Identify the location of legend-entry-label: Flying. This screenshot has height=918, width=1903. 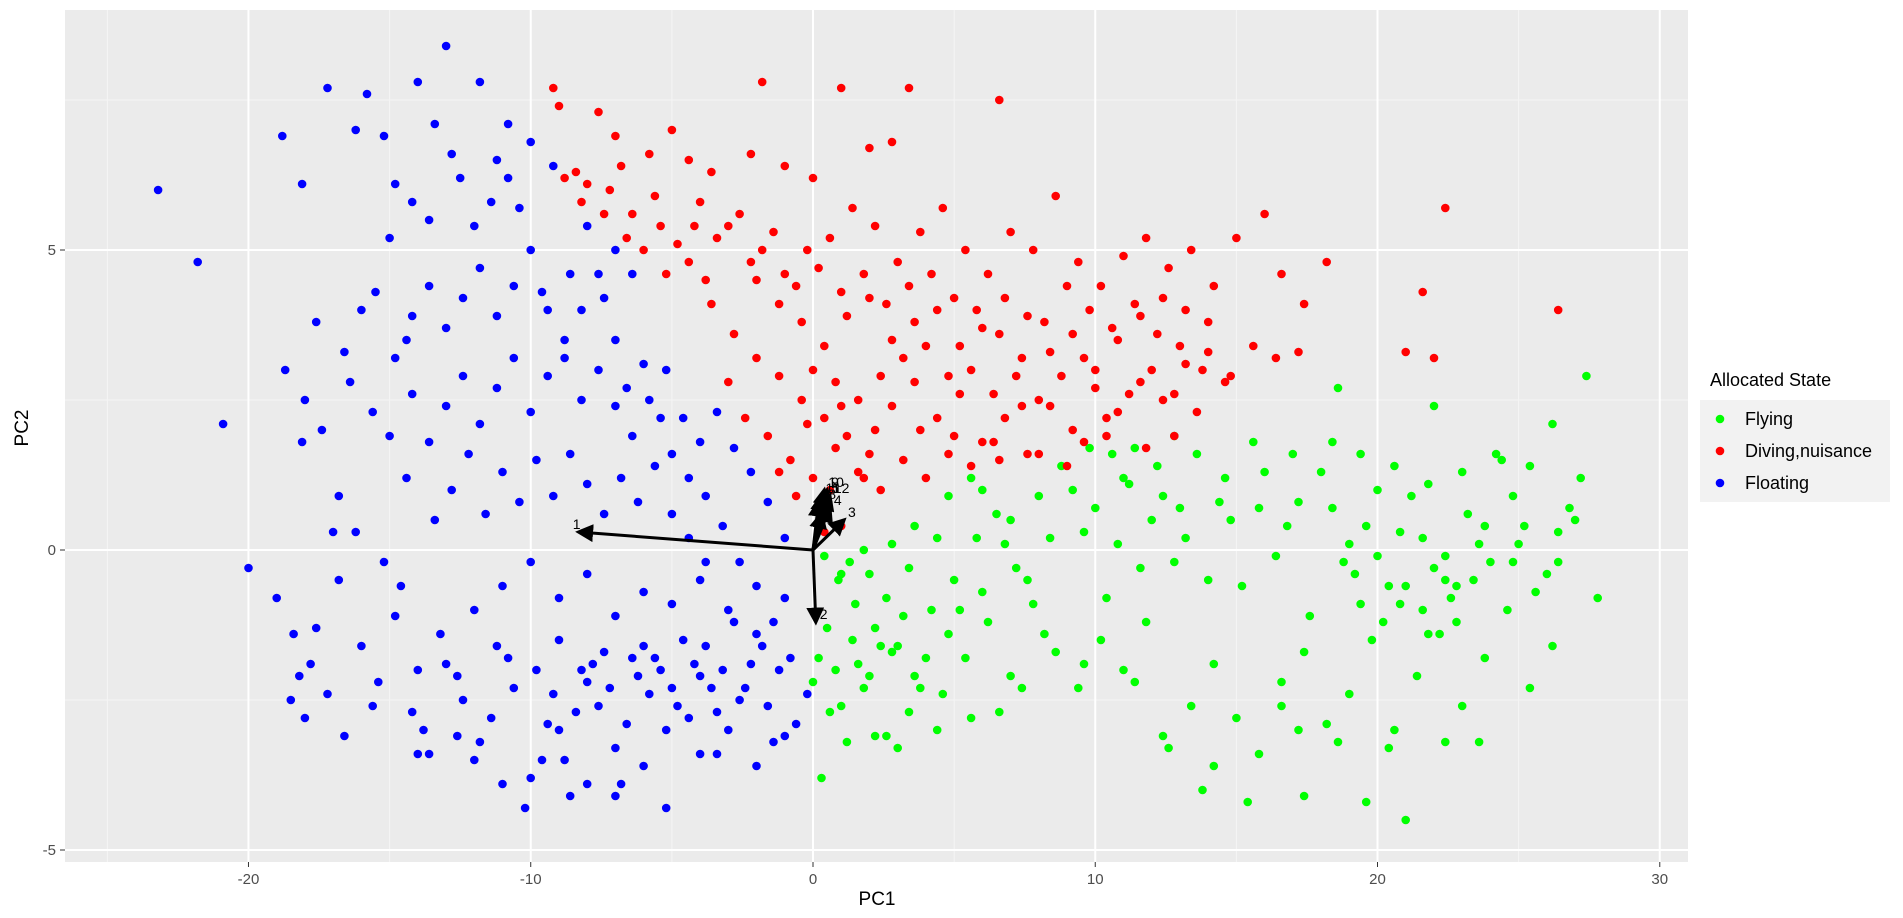
(1769, 419).